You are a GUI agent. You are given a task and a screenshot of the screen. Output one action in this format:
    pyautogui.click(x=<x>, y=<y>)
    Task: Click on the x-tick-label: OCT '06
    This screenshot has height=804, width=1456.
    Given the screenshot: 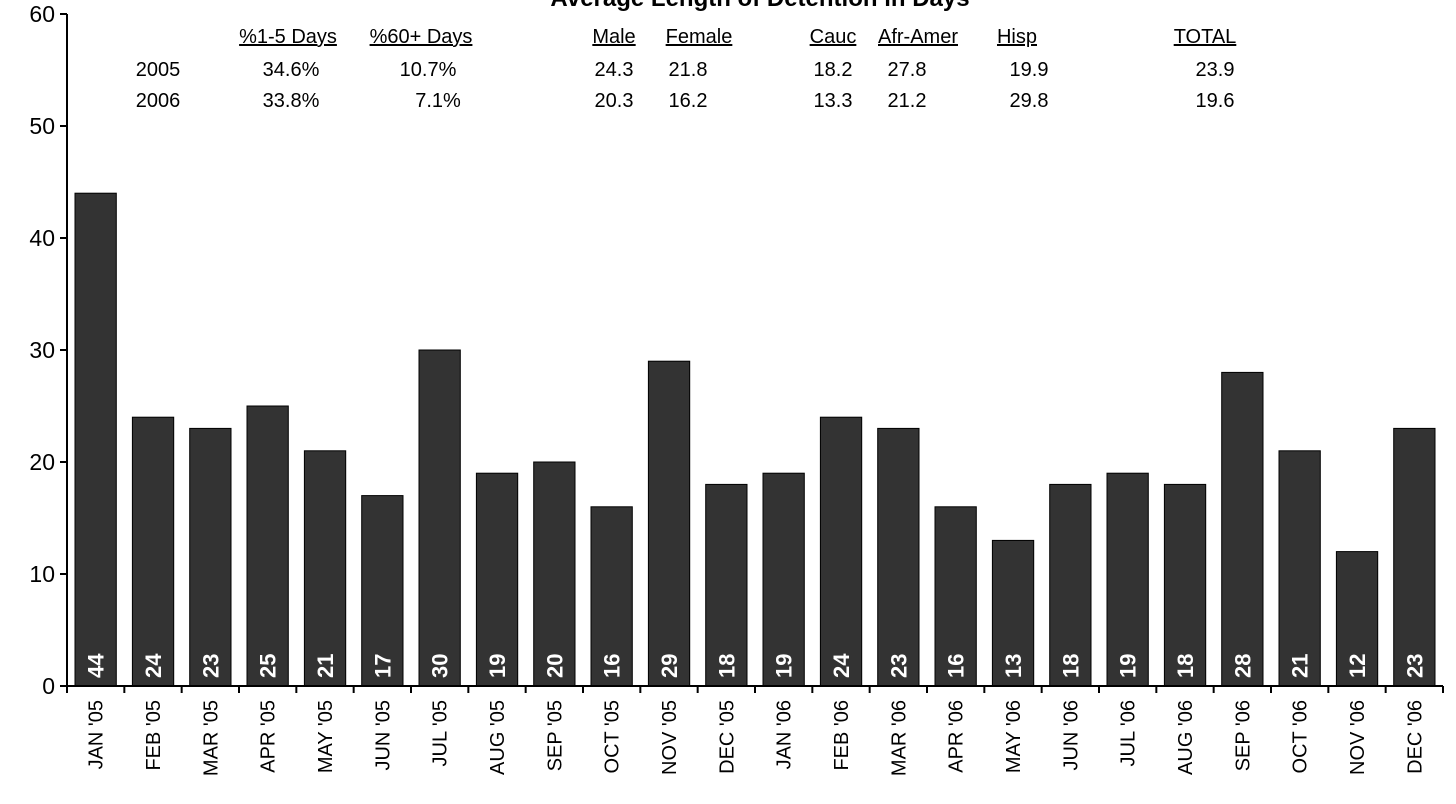 What is the action you would take?
    pyautogui.click(x=1301, y=736)
    